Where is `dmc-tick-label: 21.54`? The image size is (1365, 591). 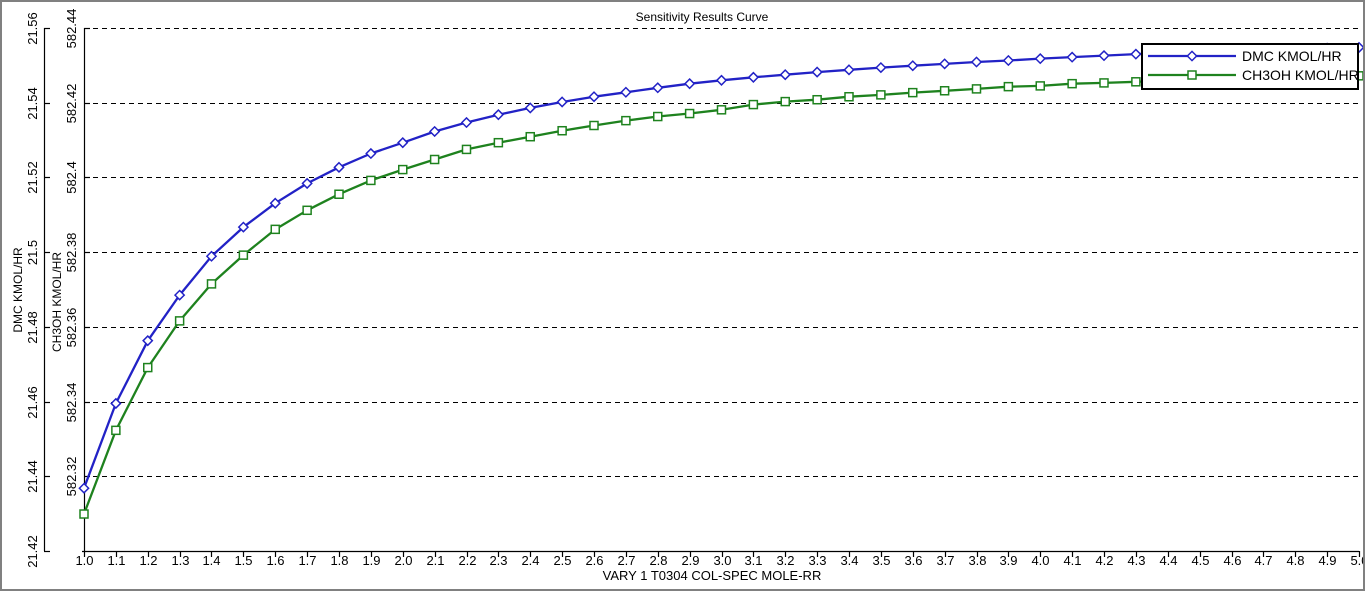 dmc-tick-label: 21.54 is located at coordinates (32, 103).